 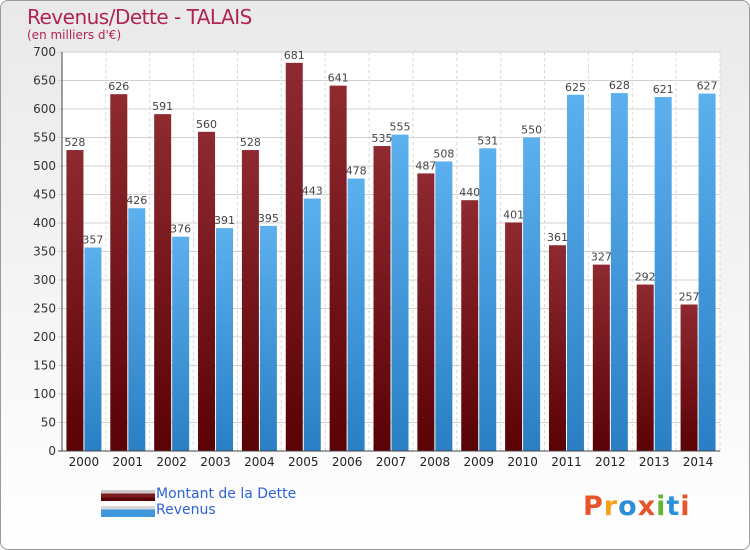 What do you see at coordinates (347, 462) in the screenshot?
I see `x-tick-label: 2006` at bounding box center [347, 462].